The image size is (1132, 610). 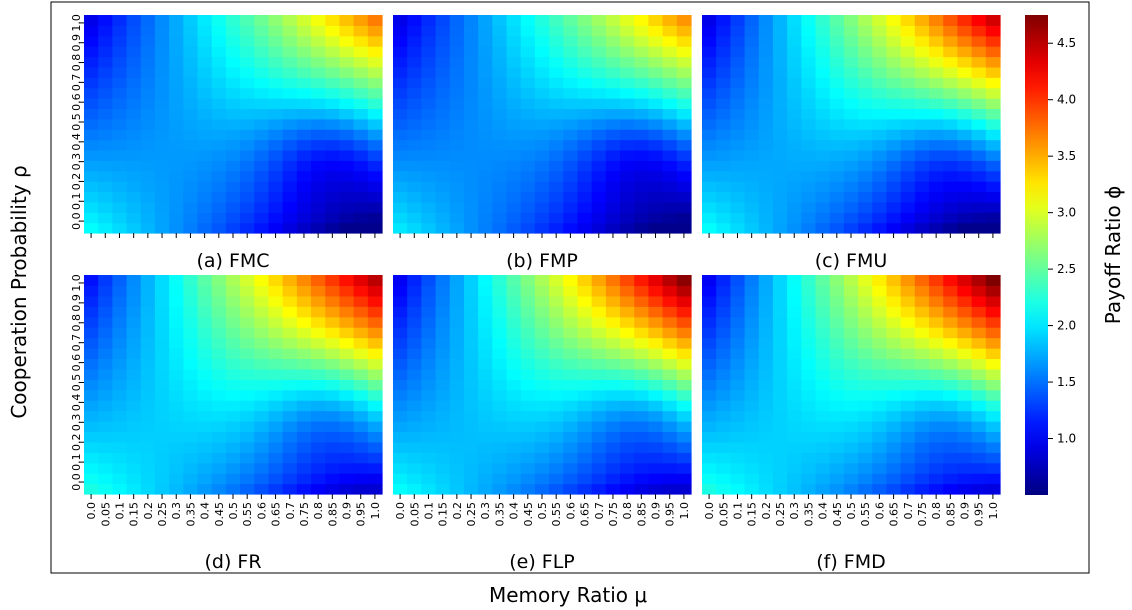 What do you see at coordinates (76, 182) in the screenshot?
I see `y-tick-label: 0.2` at bounding box center [76, 182].